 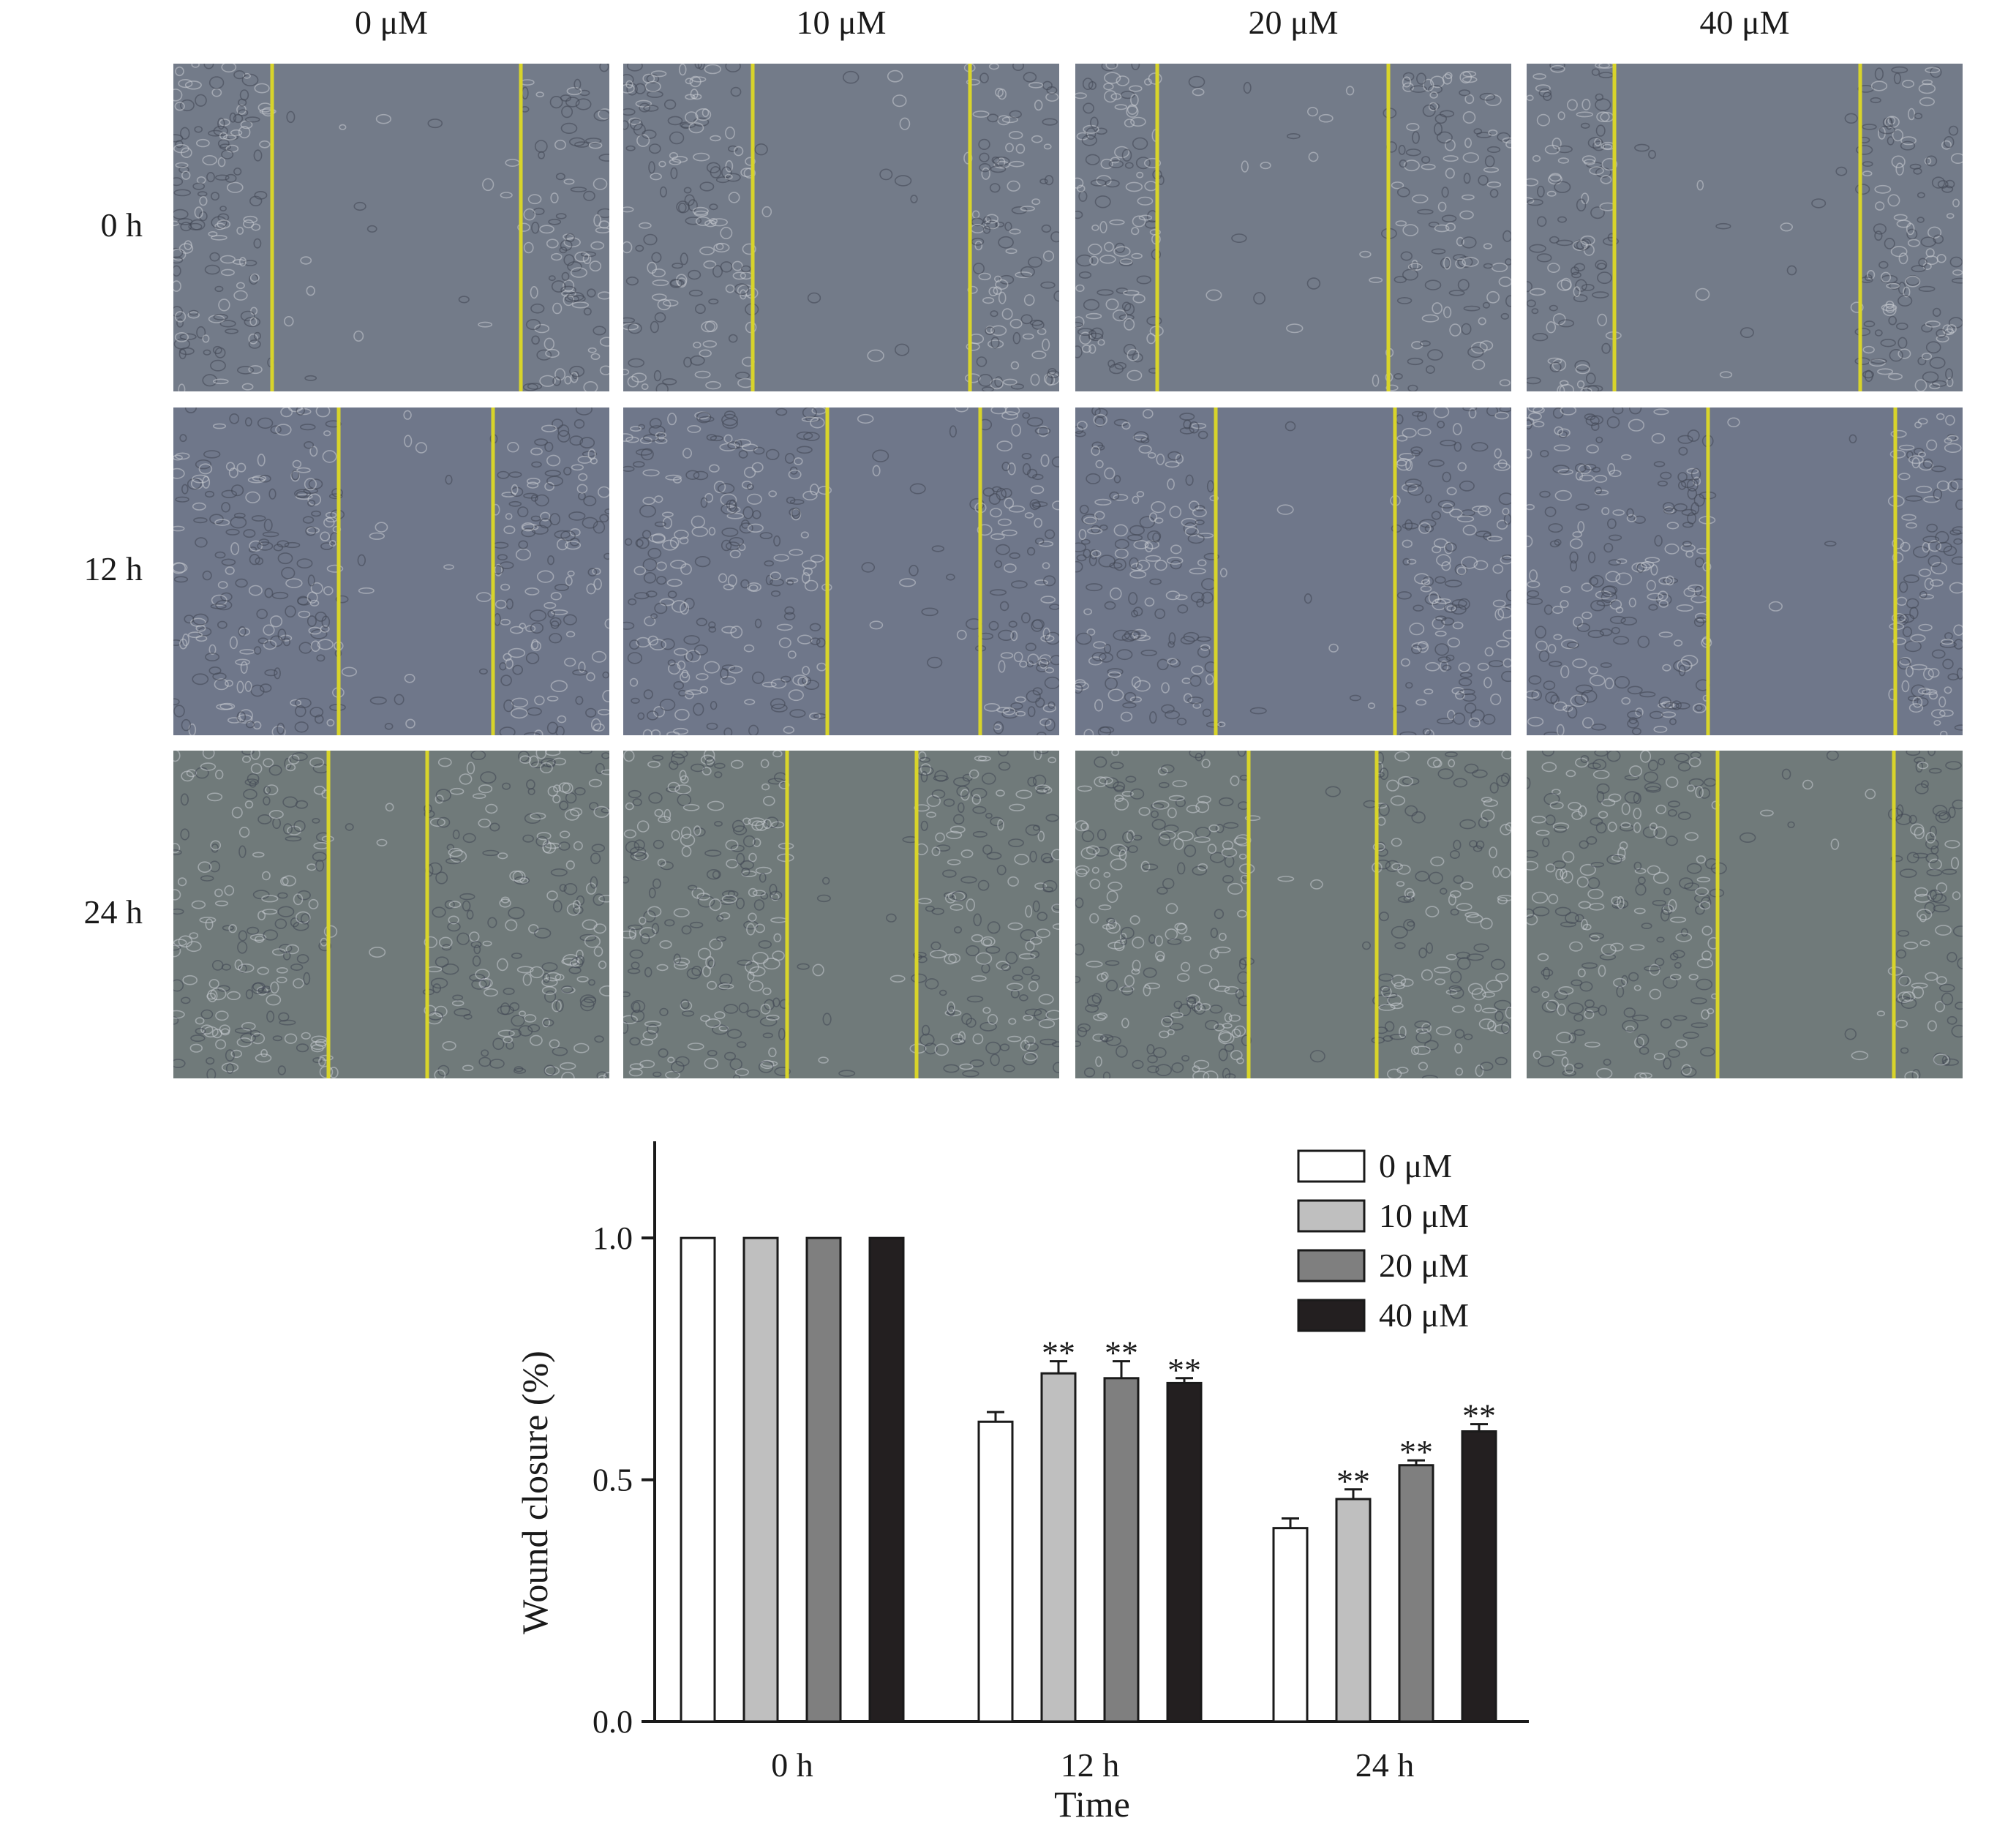 What do you see at coordinates (1424, 1266) in the screenshot?
I see `legend-label: 20 μM` at bounding box center [1424, 1266].